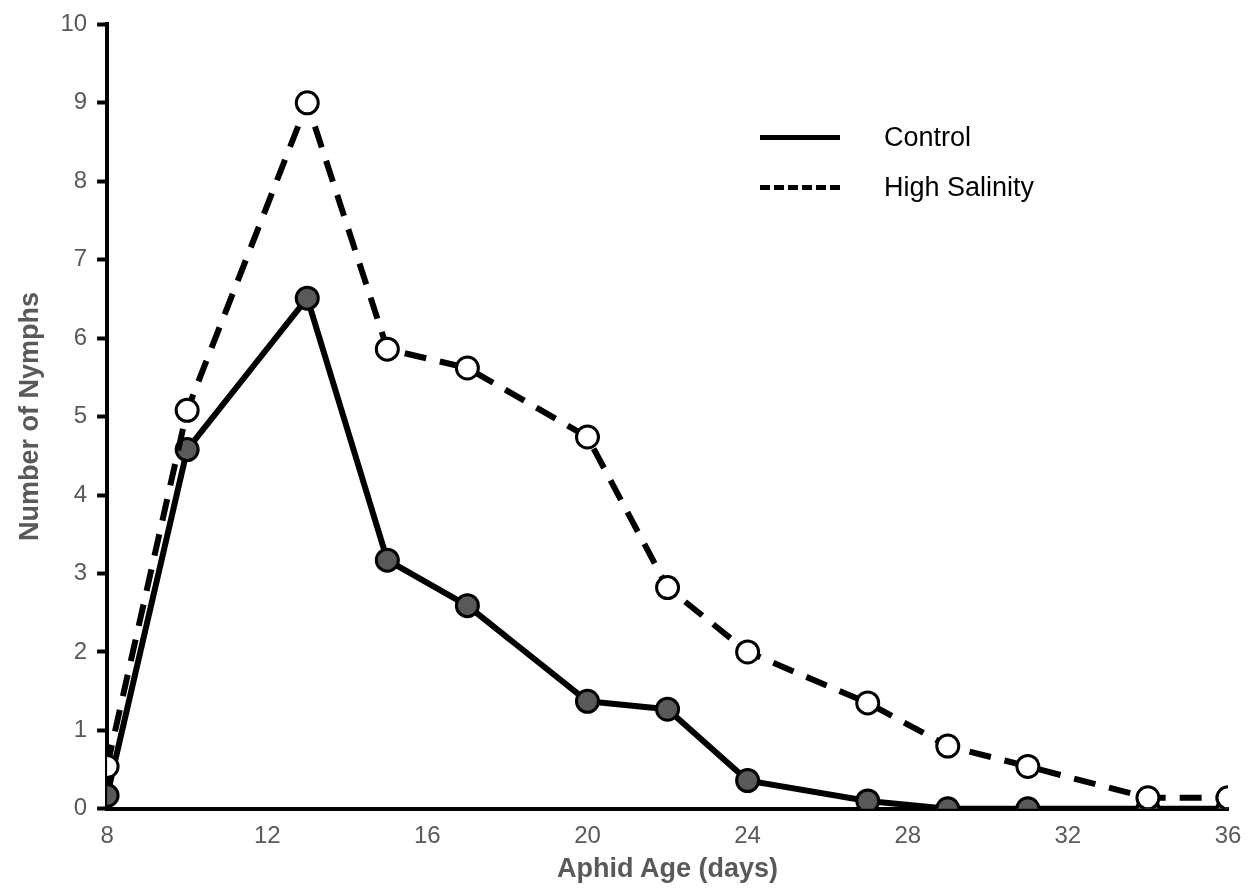 This screenshot has height=894, width=1250. I want to click on legend-label: Control, so click(928, 137).